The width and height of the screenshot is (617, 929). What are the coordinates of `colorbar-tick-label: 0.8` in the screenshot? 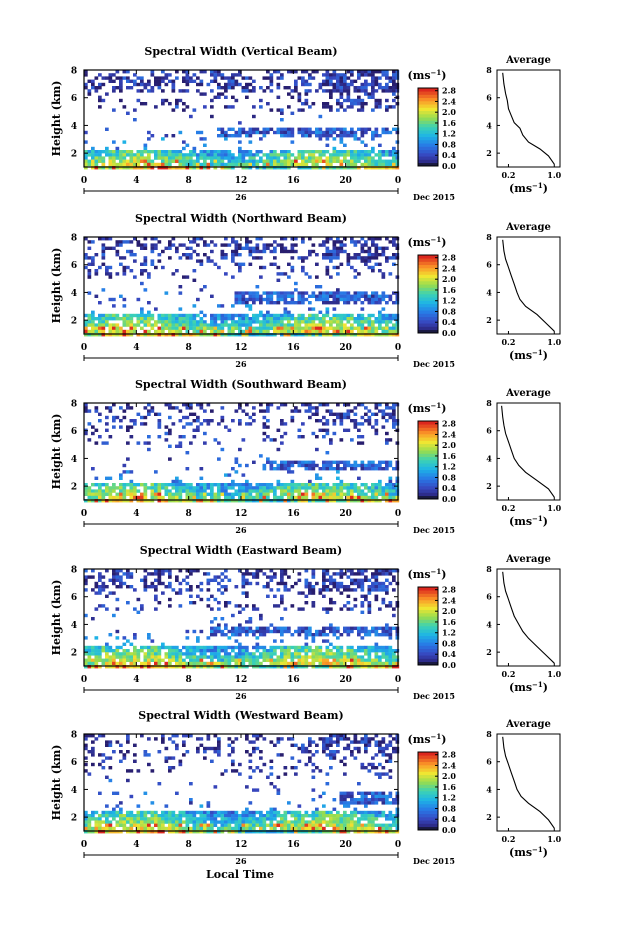 It's located at (449, 643).